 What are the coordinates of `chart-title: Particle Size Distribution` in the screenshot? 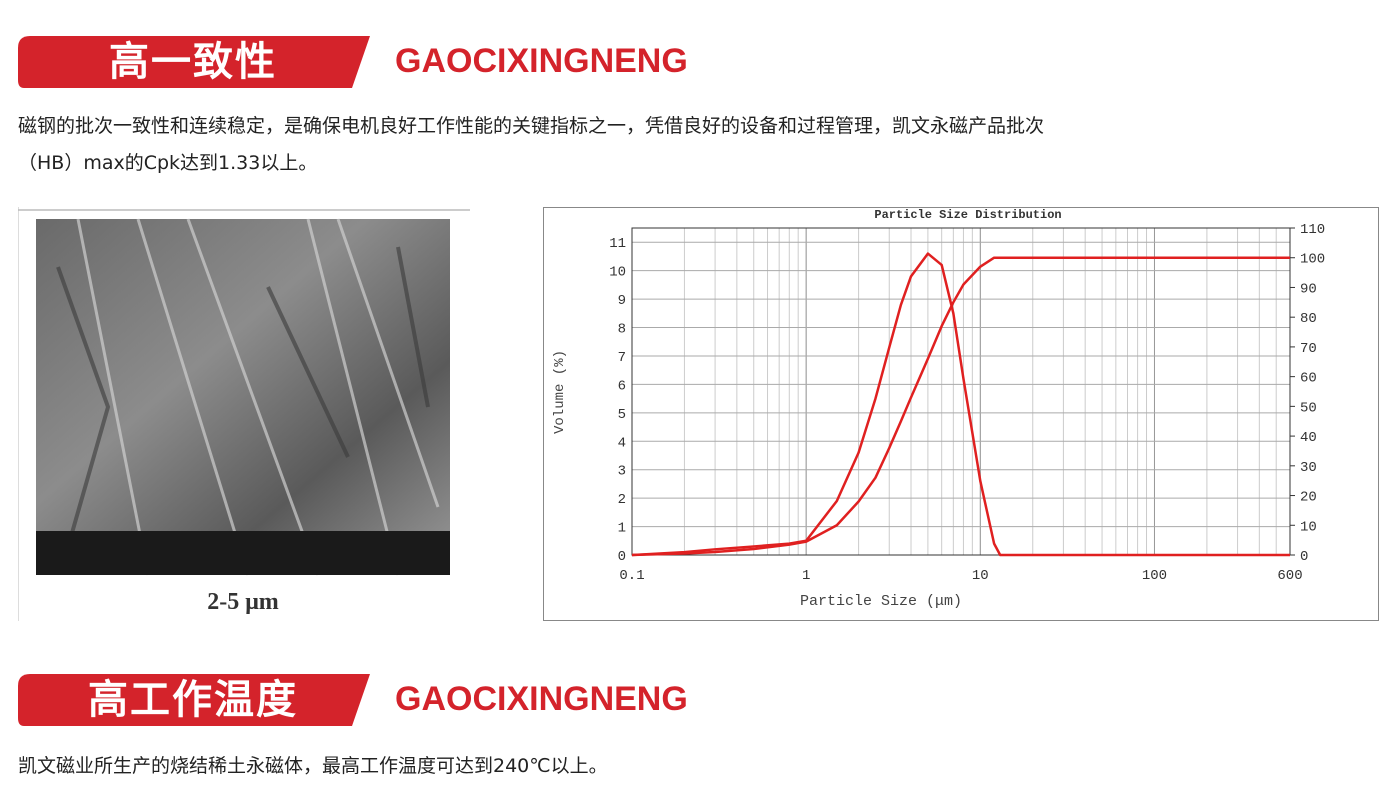 It's located at (967, 215).